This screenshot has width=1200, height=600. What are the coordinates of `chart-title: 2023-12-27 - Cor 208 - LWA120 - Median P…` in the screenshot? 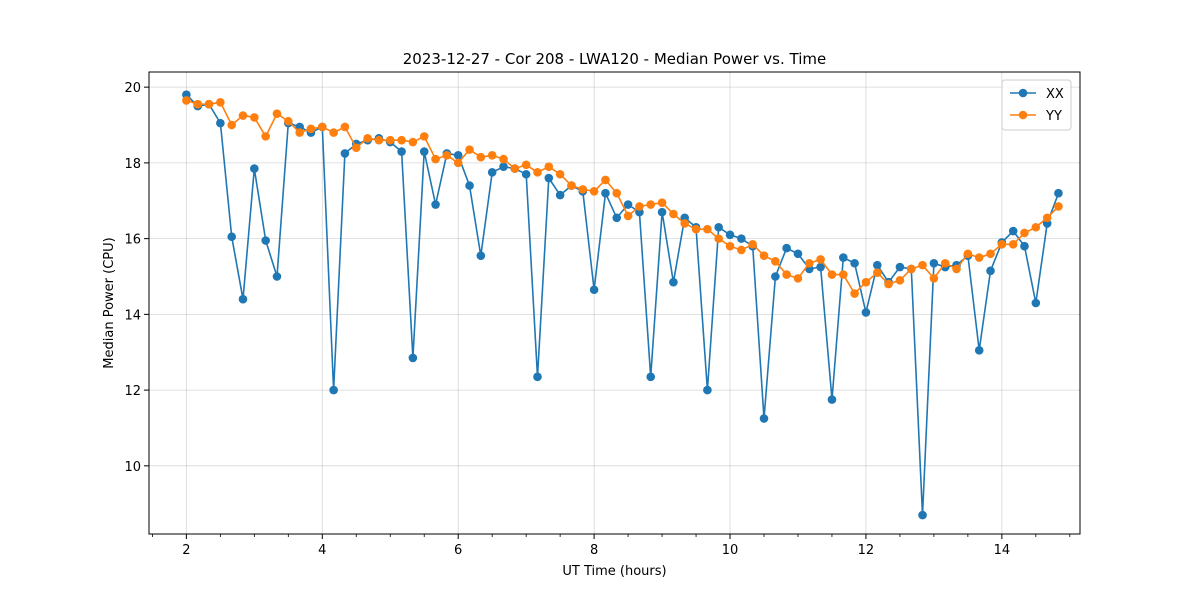 It's located at (615, 59).